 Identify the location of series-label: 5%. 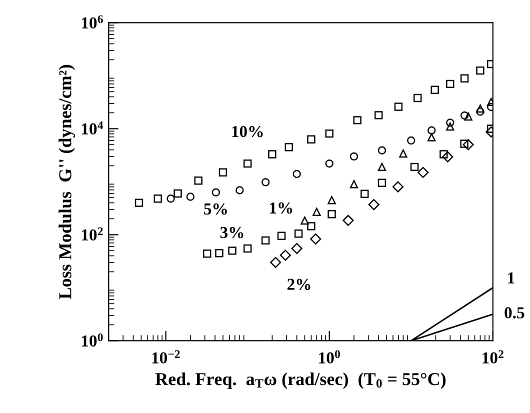
(215, 209).